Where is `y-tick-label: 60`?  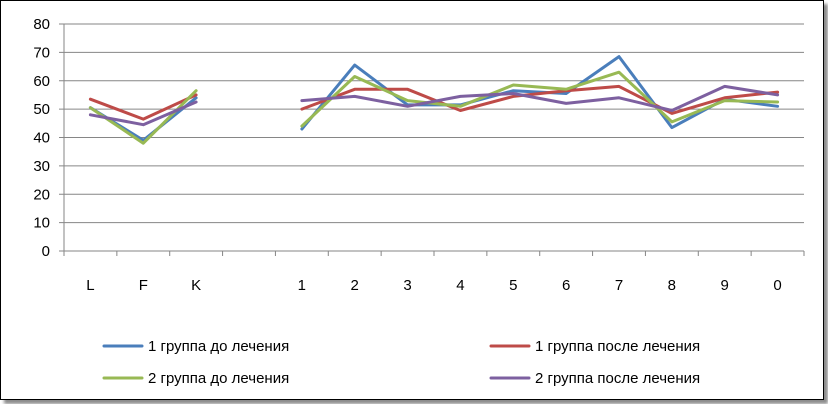
y-tick-label: 60 is located at coordinates (41, 81).